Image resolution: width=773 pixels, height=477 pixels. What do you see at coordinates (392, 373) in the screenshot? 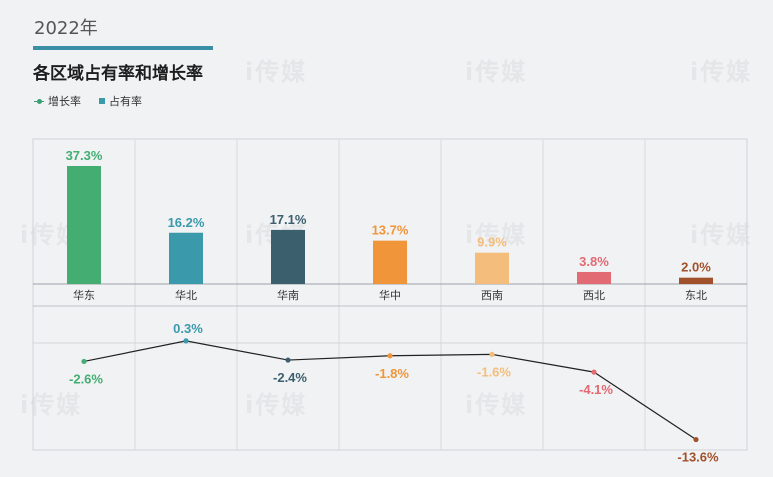
I see `growth-value-label: -1.8%` at bounding box center [392, 373].